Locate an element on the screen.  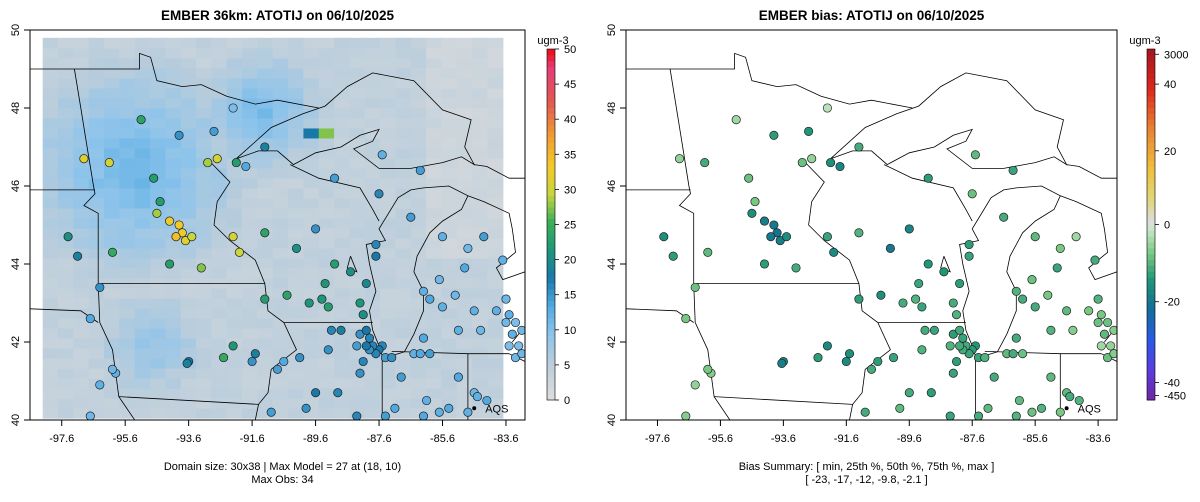
colorbar-tick-label: 5 is located at coordinates (567, 366).